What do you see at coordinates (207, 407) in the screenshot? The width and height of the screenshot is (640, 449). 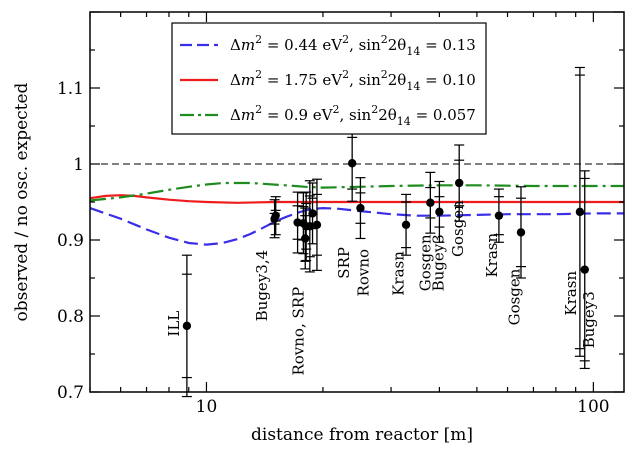 I see `x-tick-label: 10` at bounding box center [207, 407].